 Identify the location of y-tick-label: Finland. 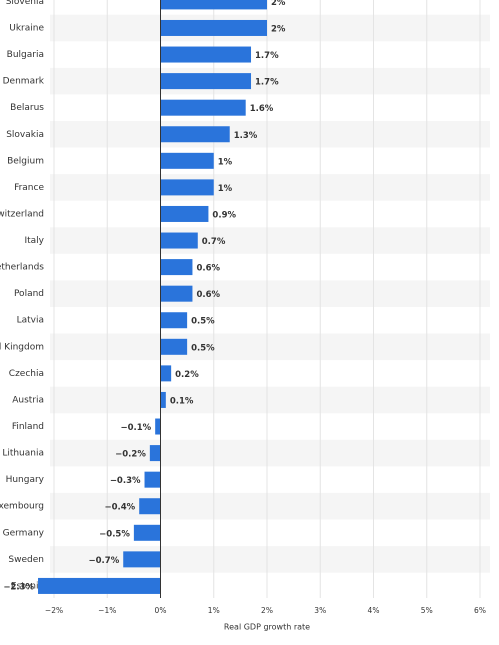
(28, 427).